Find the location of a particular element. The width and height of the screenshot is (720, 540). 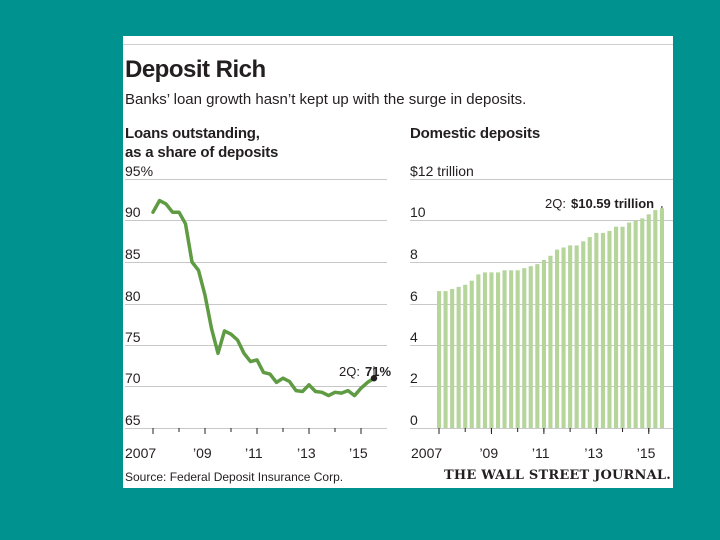

deposits-xtick-label: ’09 is located at coordinates (488, 453).